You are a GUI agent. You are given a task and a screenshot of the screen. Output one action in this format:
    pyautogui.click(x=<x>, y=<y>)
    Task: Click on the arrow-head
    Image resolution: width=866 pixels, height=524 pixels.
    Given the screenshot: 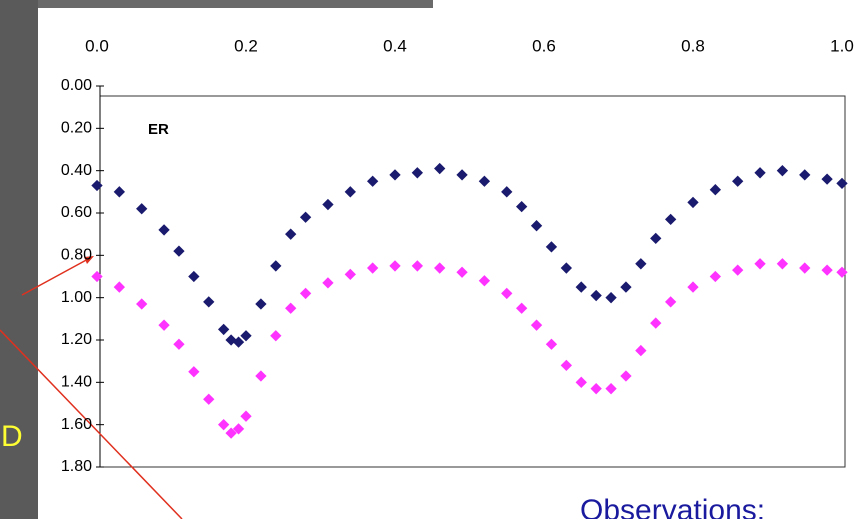 What is the action you would take?
    pyautogui.click(x=89, y=260)
    